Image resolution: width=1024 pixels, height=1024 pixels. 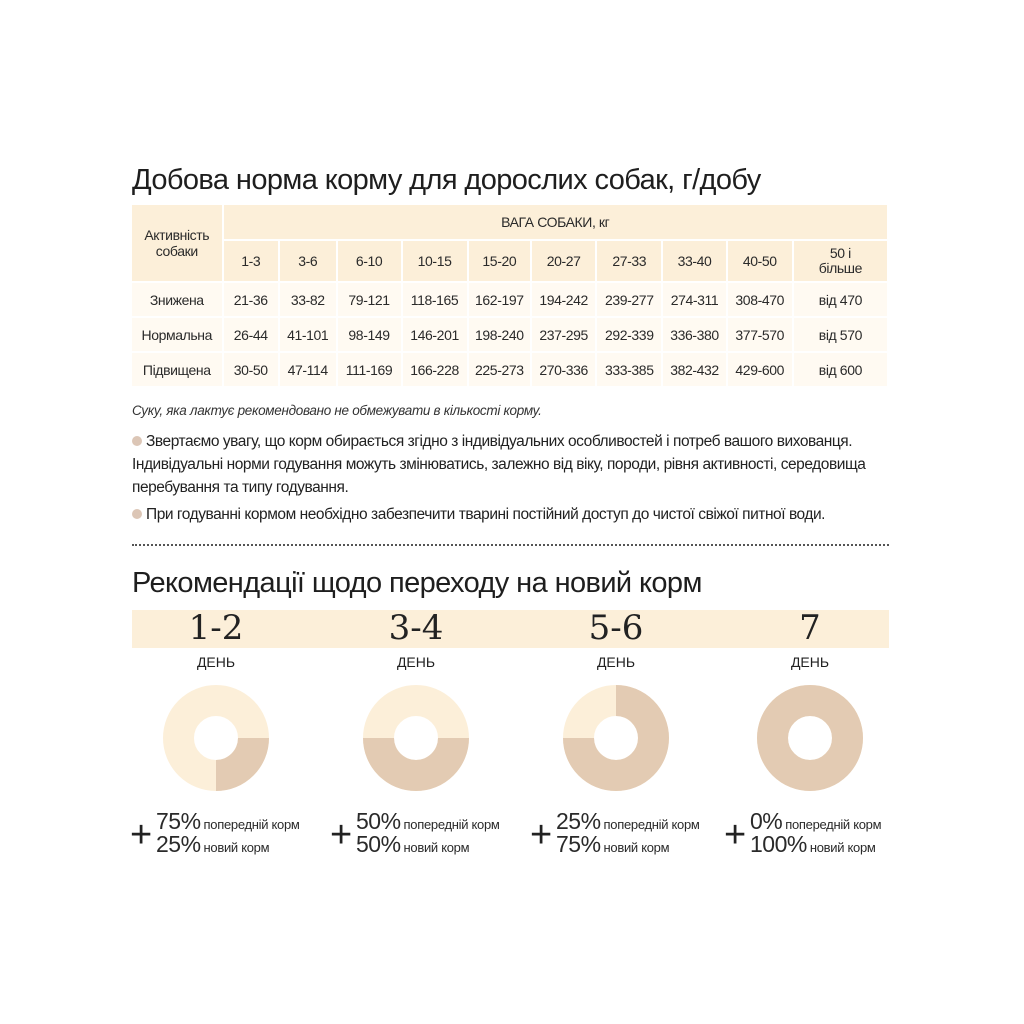 What do you see at coordinates (510, 629) in the screenshot?
I see `days-band` at bounding box center [510, 629].